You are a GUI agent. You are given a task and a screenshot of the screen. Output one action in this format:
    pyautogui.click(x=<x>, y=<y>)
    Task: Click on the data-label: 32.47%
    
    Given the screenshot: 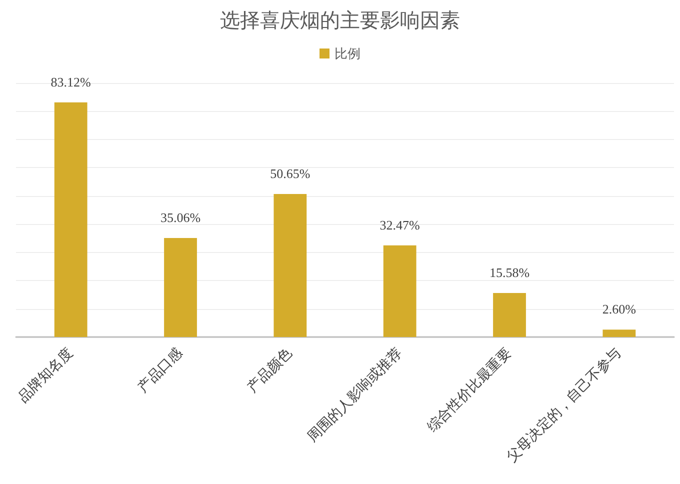 What is the action you would take?
    pyautogui.click(x=400, y=224)
    